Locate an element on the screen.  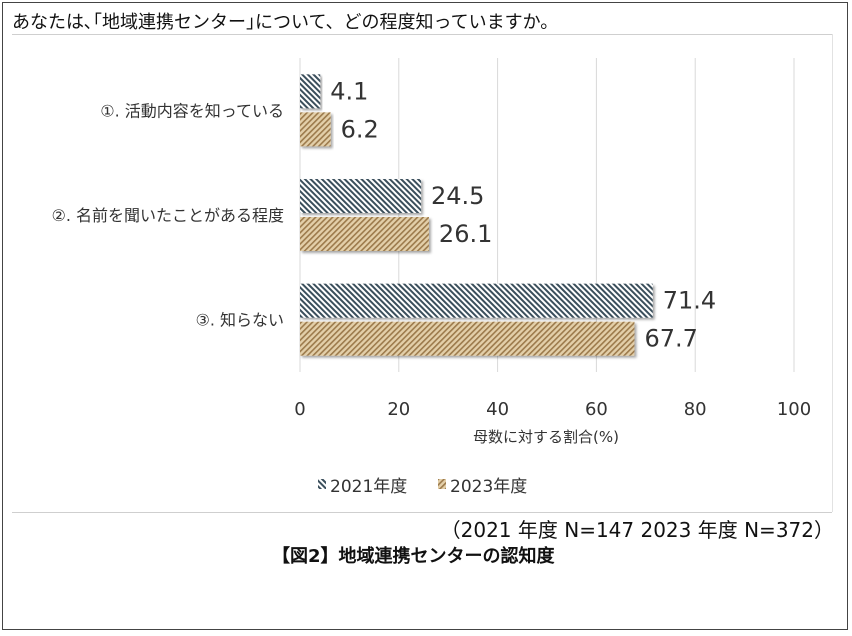
title-divider is located at coordinates (422, 34).